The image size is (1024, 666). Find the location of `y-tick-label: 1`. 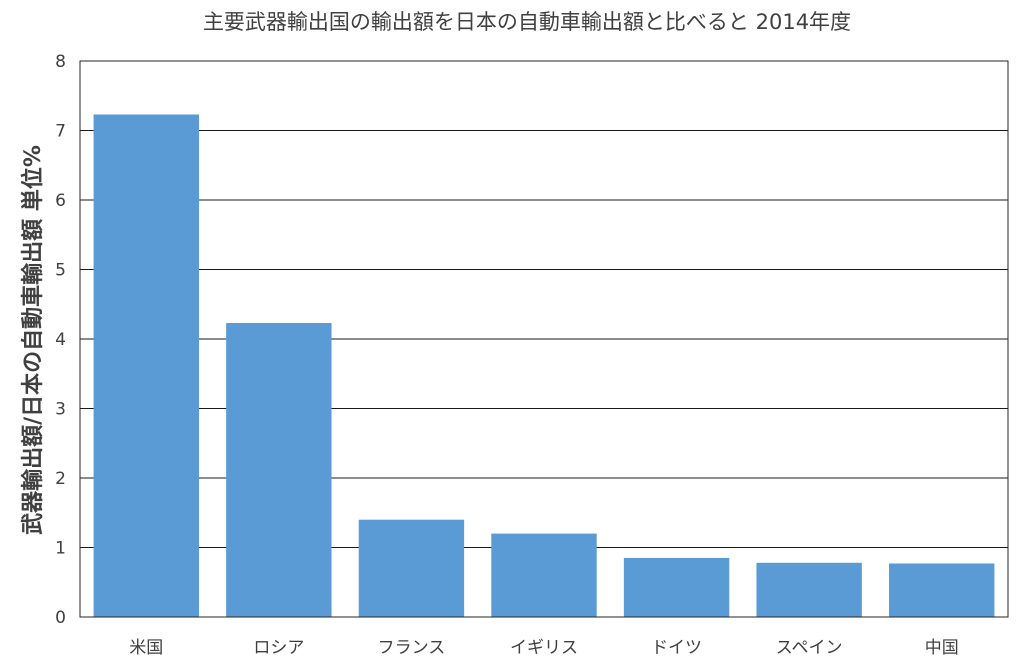

y-tick-label: 1 is located at coordinates (60, 549).